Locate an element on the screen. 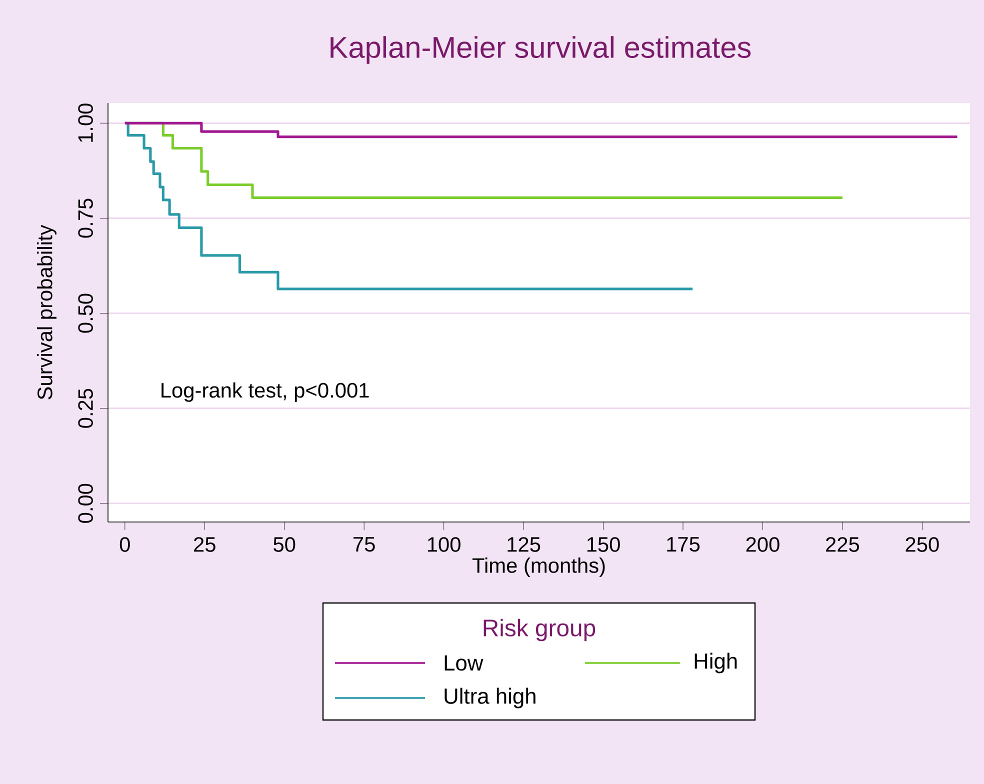 The height and width of the screenshot is (784, 984). legend-label: Low is located at coordinates (464, 663).